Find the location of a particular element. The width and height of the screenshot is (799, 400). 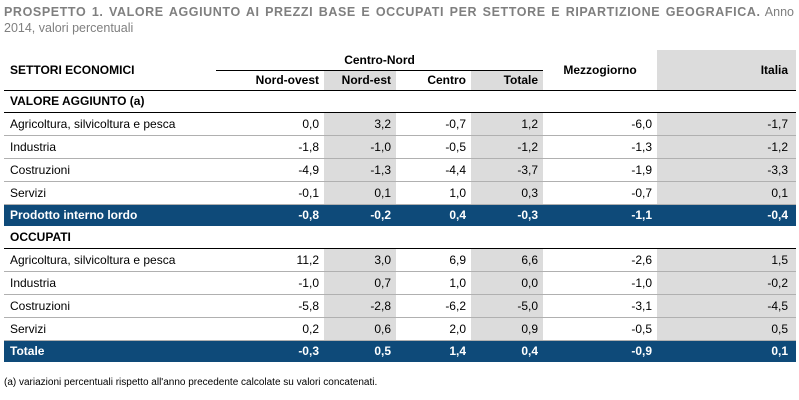

table-cell: -0,4 is located at coordinates (727, 215).